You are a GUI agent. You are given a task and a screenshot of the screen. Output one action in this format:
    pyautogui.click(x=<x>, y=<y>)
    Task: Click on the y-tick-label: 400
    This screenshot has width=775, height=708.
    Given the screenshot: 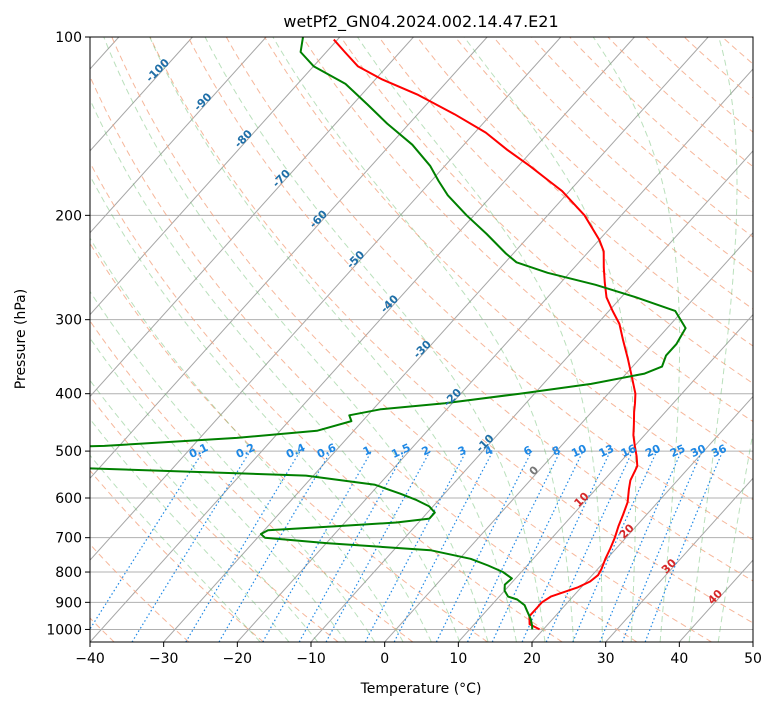 What is the action you would take?
    pyautogui.click(x=68, y=395)
    